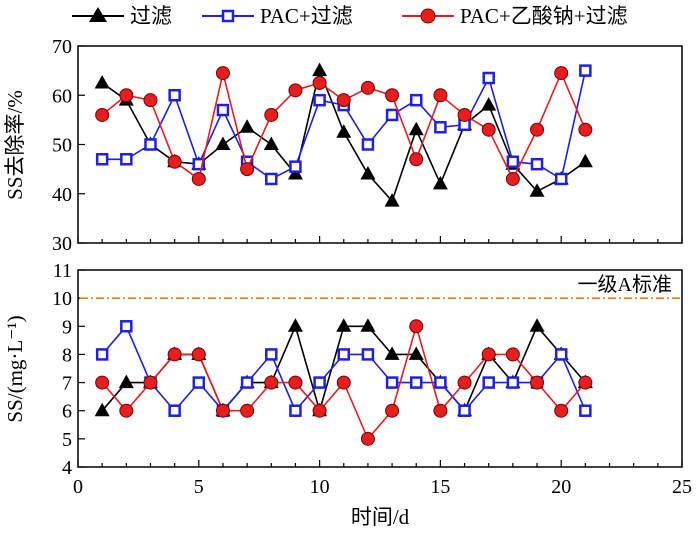  I want to click on top-ytick-label: 70, so click(62, 47).